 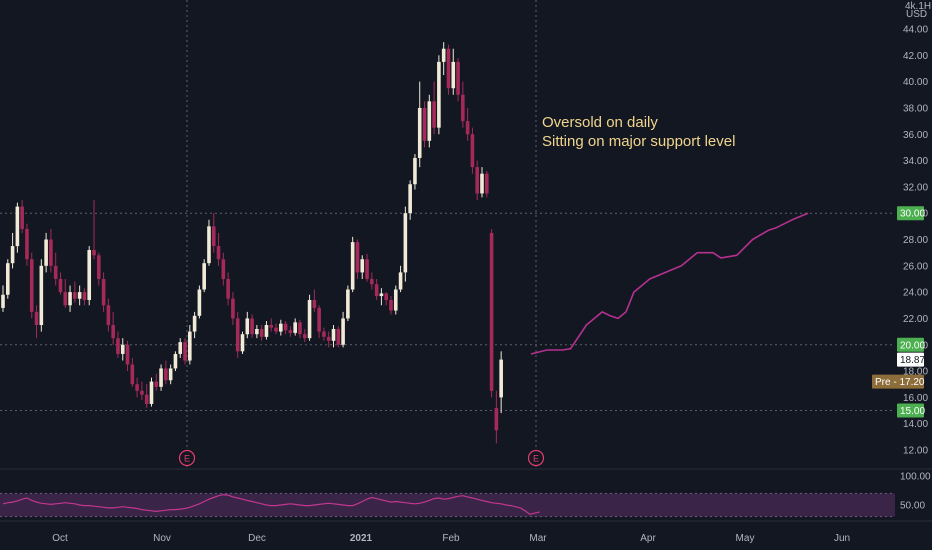 I want to click on price-tick-label: 22.00, so click(x=915, y=319).